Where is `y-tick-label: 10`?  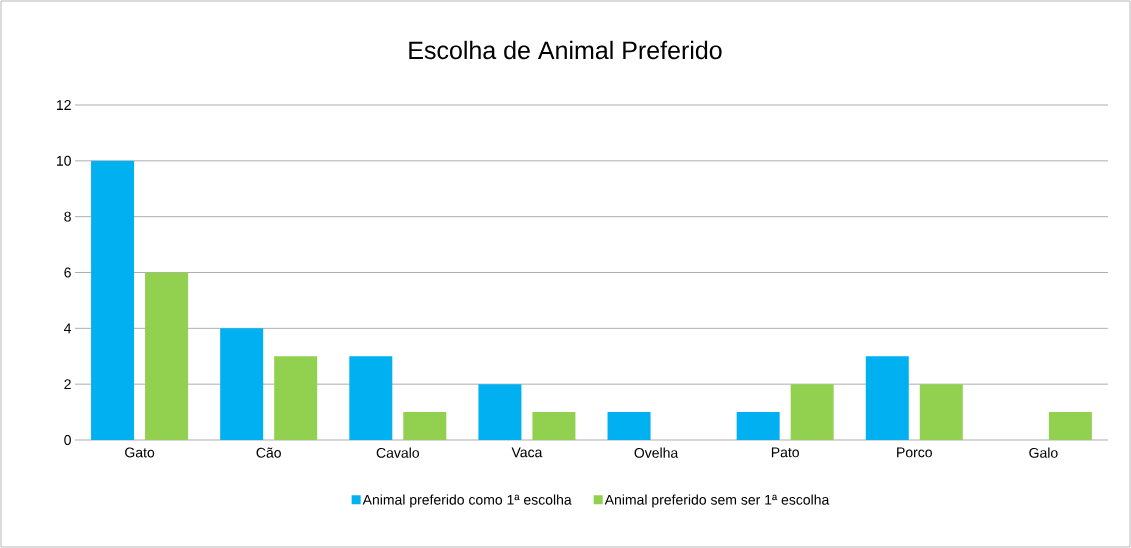
y-tick-label: 10 is located at coordinates (63, 160).